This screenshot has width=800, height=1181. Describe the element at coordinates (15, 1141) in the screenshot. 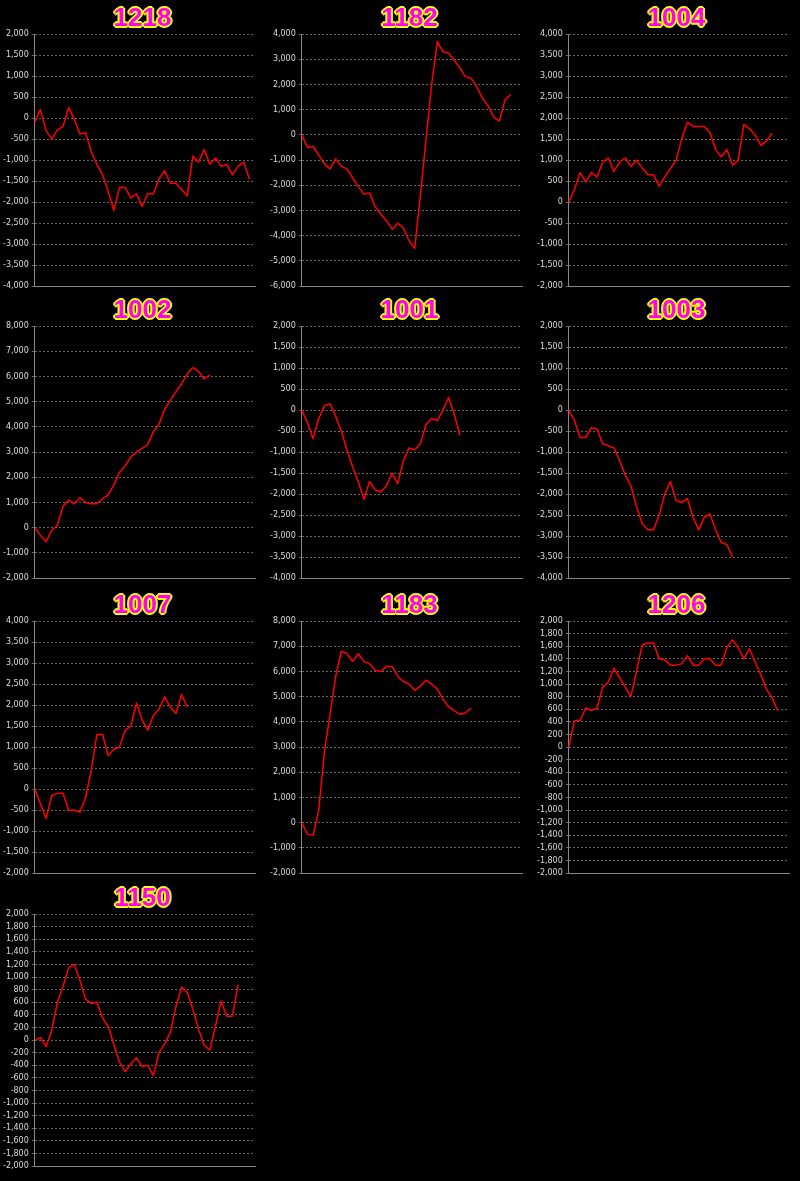

I see `y-tick-label: -1,600` at that location.